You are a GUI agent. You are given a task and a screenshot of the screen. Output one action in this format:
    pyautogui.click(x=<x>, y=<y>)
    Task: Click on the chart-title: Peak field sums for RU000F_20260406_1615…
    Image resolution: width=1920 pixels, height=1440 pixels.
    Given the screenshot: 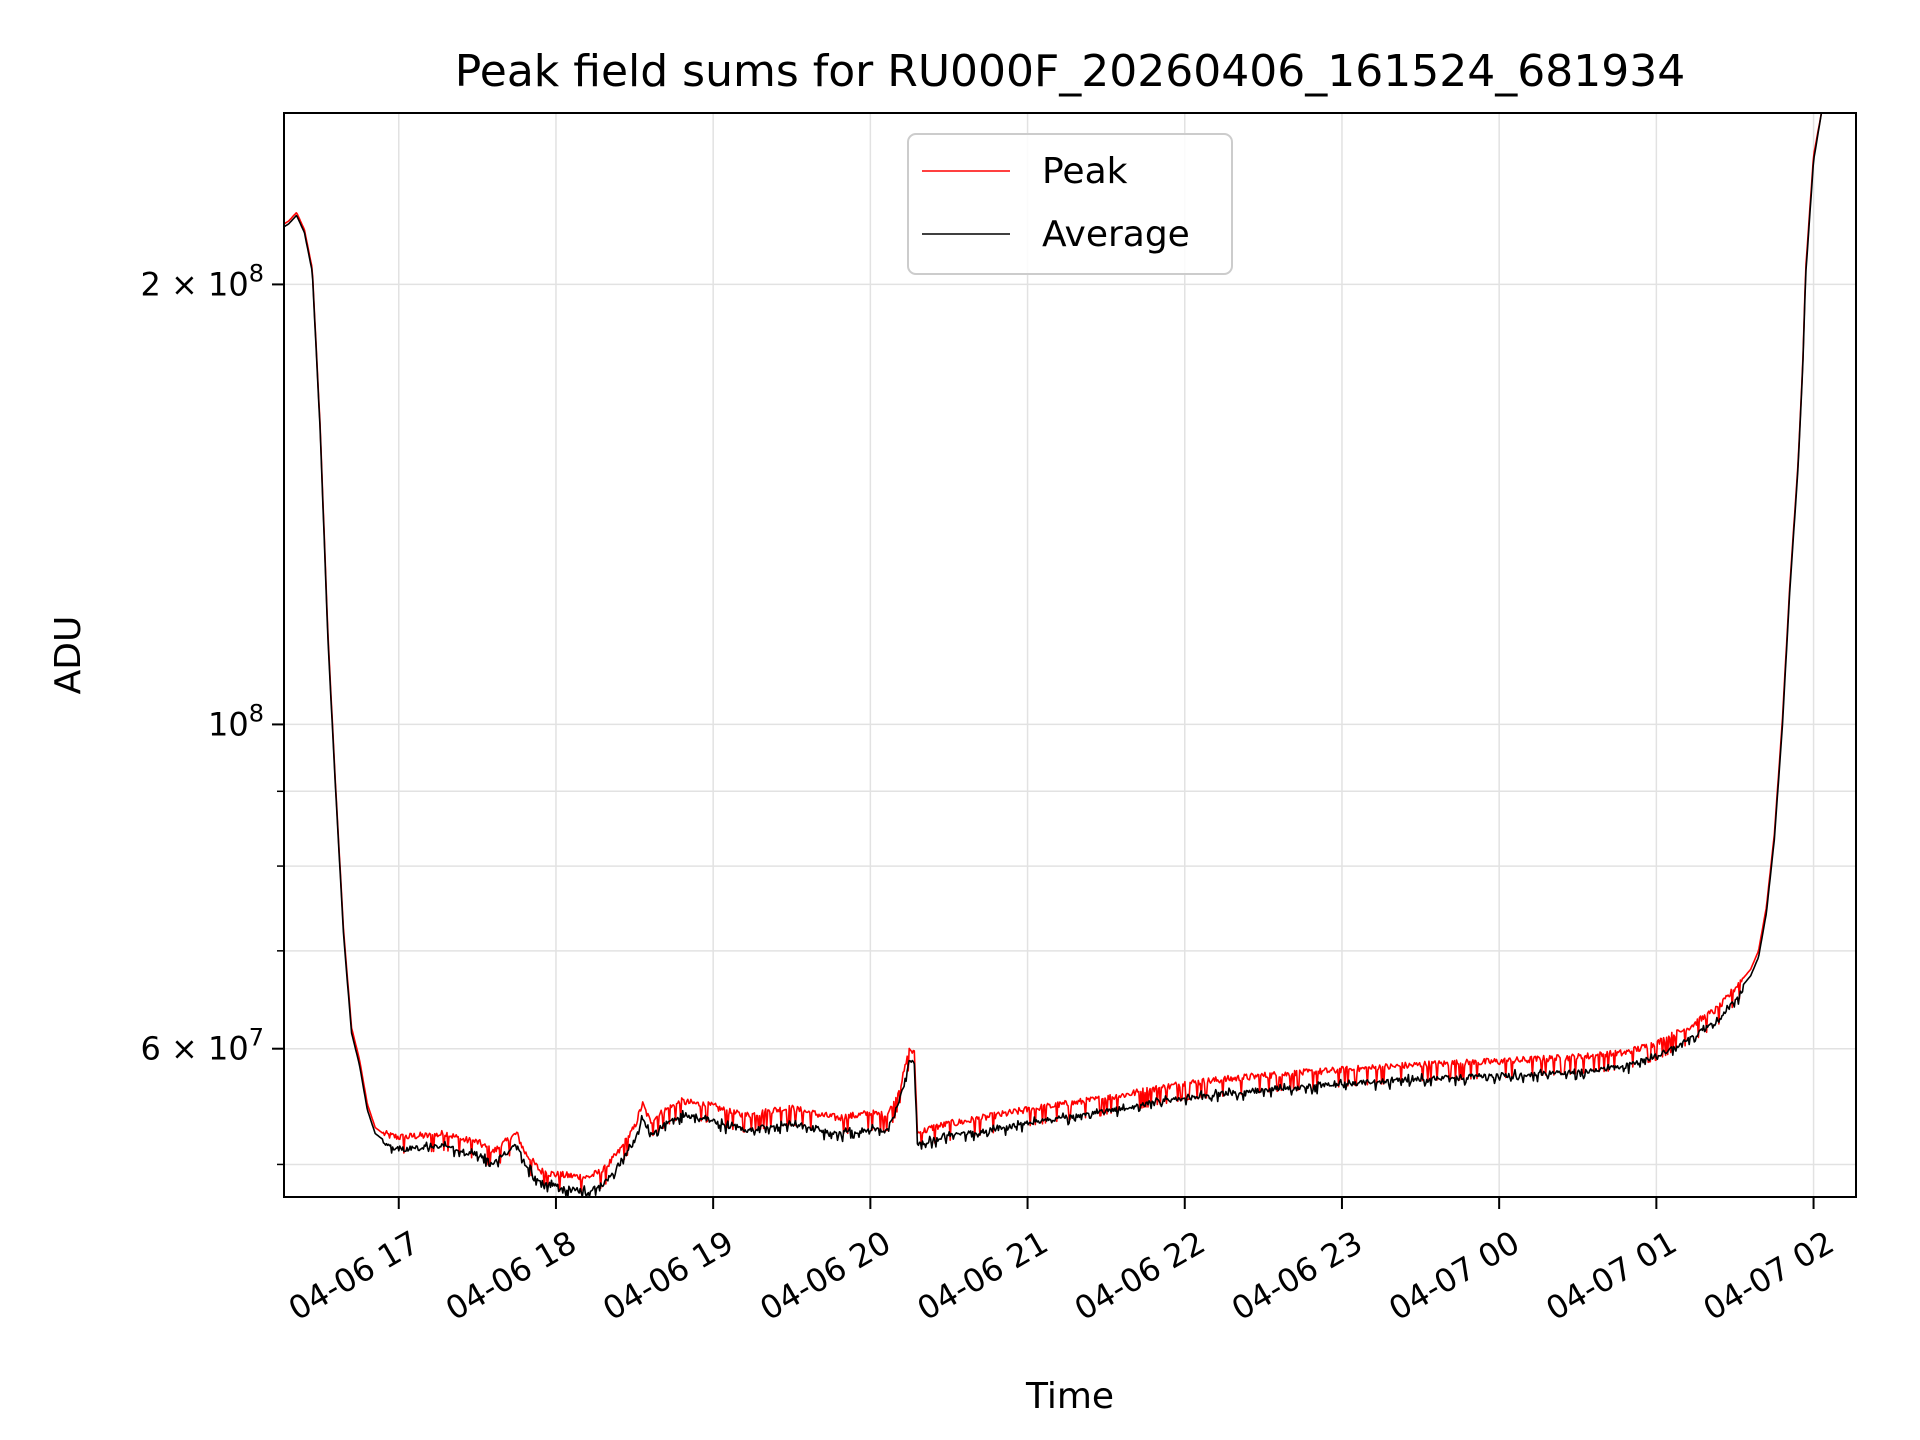 What is the action you would take?
    pyautogui.click(x=1070, y=71)
    